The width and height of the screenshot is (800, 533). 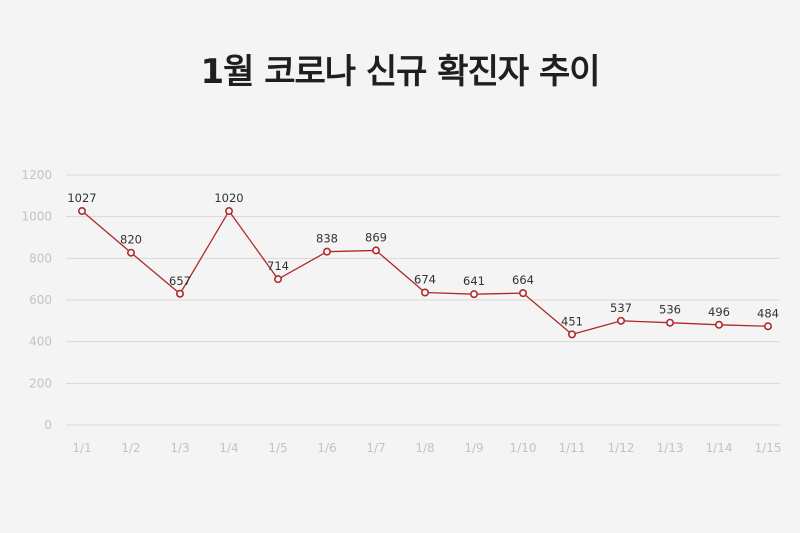 I want to click on x-tick-label: 1/7, so click(x=375, y=448).